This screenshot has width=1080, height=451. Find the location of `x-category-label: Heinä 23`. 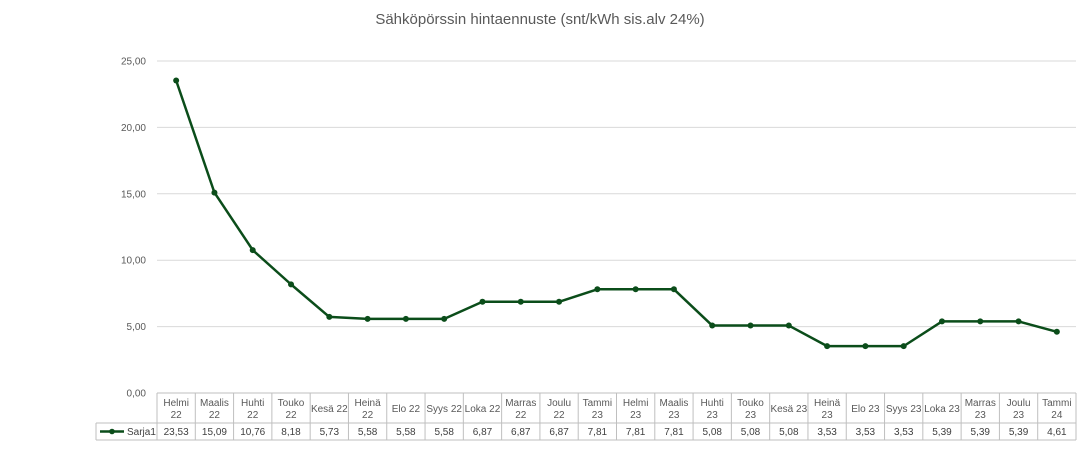

x-category-label: Heinä 23 is located at coordinates (827, 409).